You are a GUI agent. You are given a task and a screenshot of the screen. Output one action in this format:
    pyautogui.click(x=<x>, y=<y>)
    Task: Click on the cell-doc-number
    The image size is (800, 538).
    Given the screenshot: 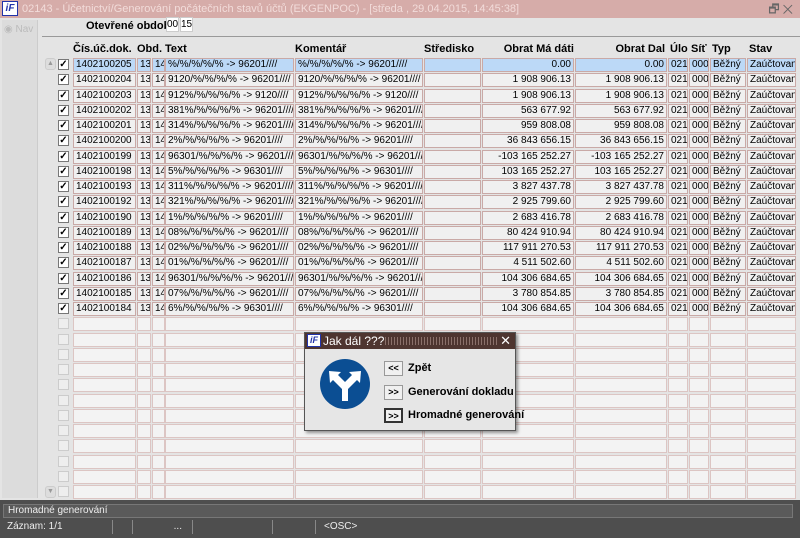 What is the action you would take?
    pyautogui.click(x=104, y=324)
    